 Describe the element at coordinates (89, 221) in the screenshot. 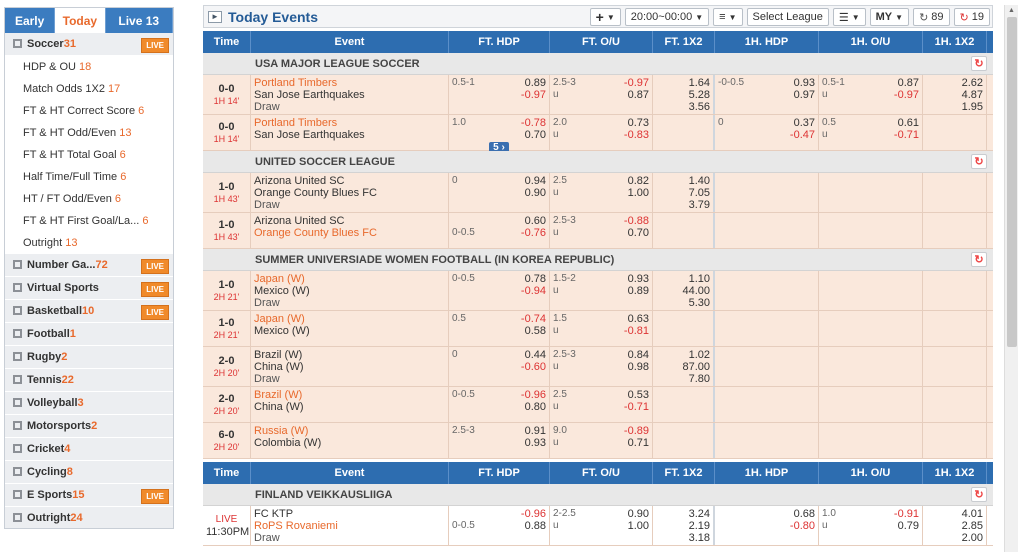

I see `sub-market-item: FT & HT First Goal/La... 6` at that location.